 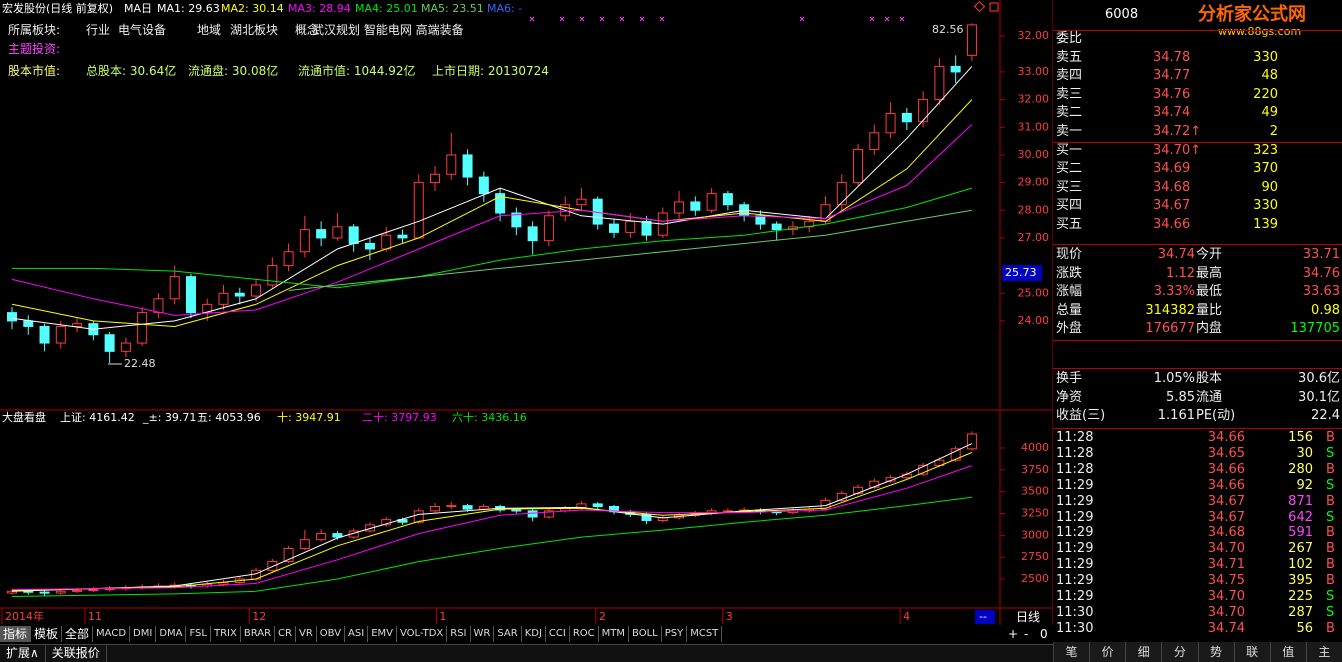 I want to click on indicator-button: BRAR, so click(x=258, y=634).